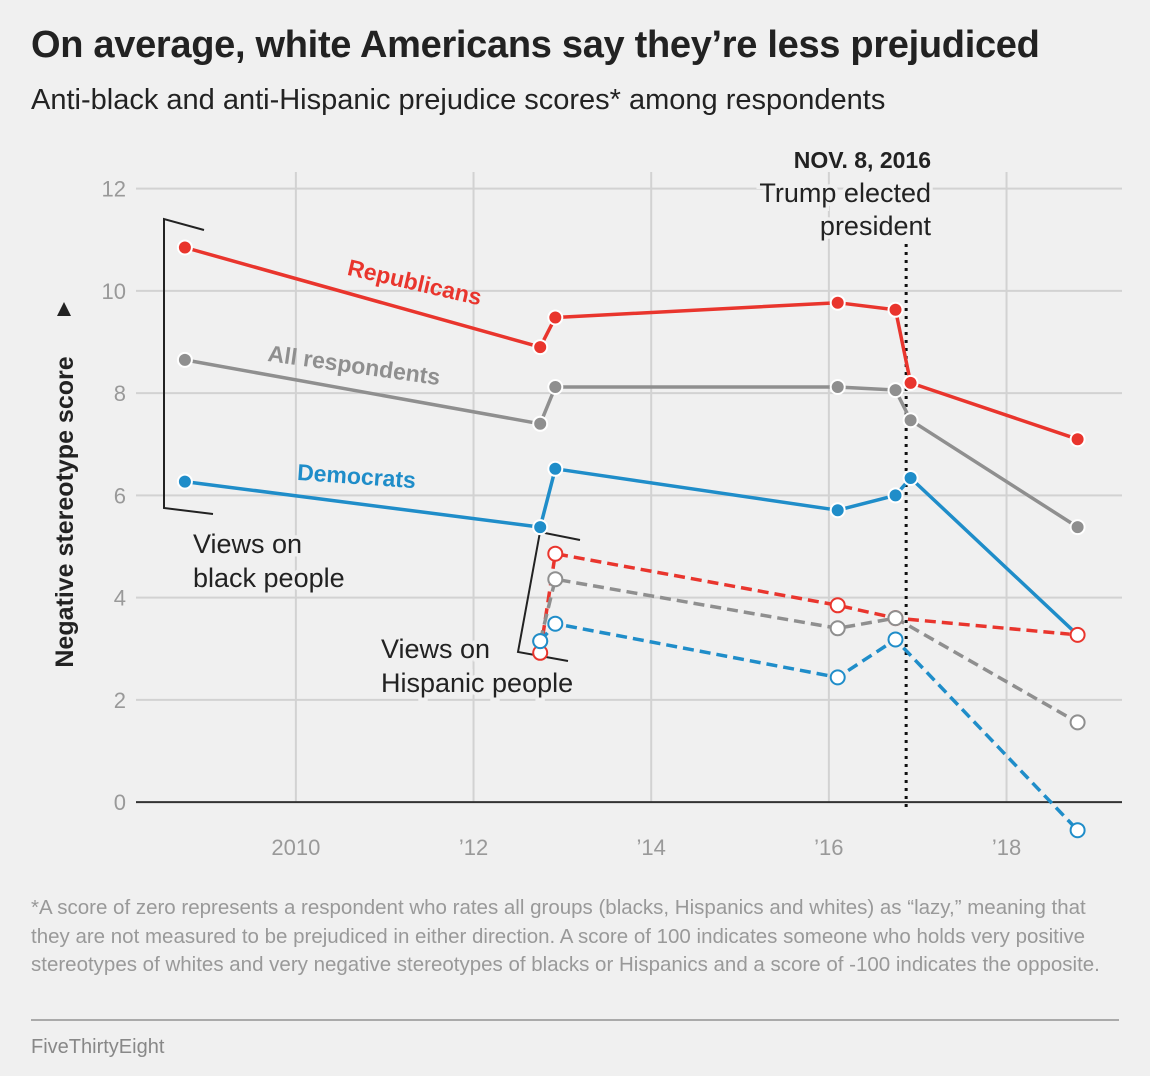 The image size is (1150, 1076). What do you see at coordinates (414, 282) in the screenshot?
I see `republicans-series-label: Republicans` at bounding box center [414, 282].